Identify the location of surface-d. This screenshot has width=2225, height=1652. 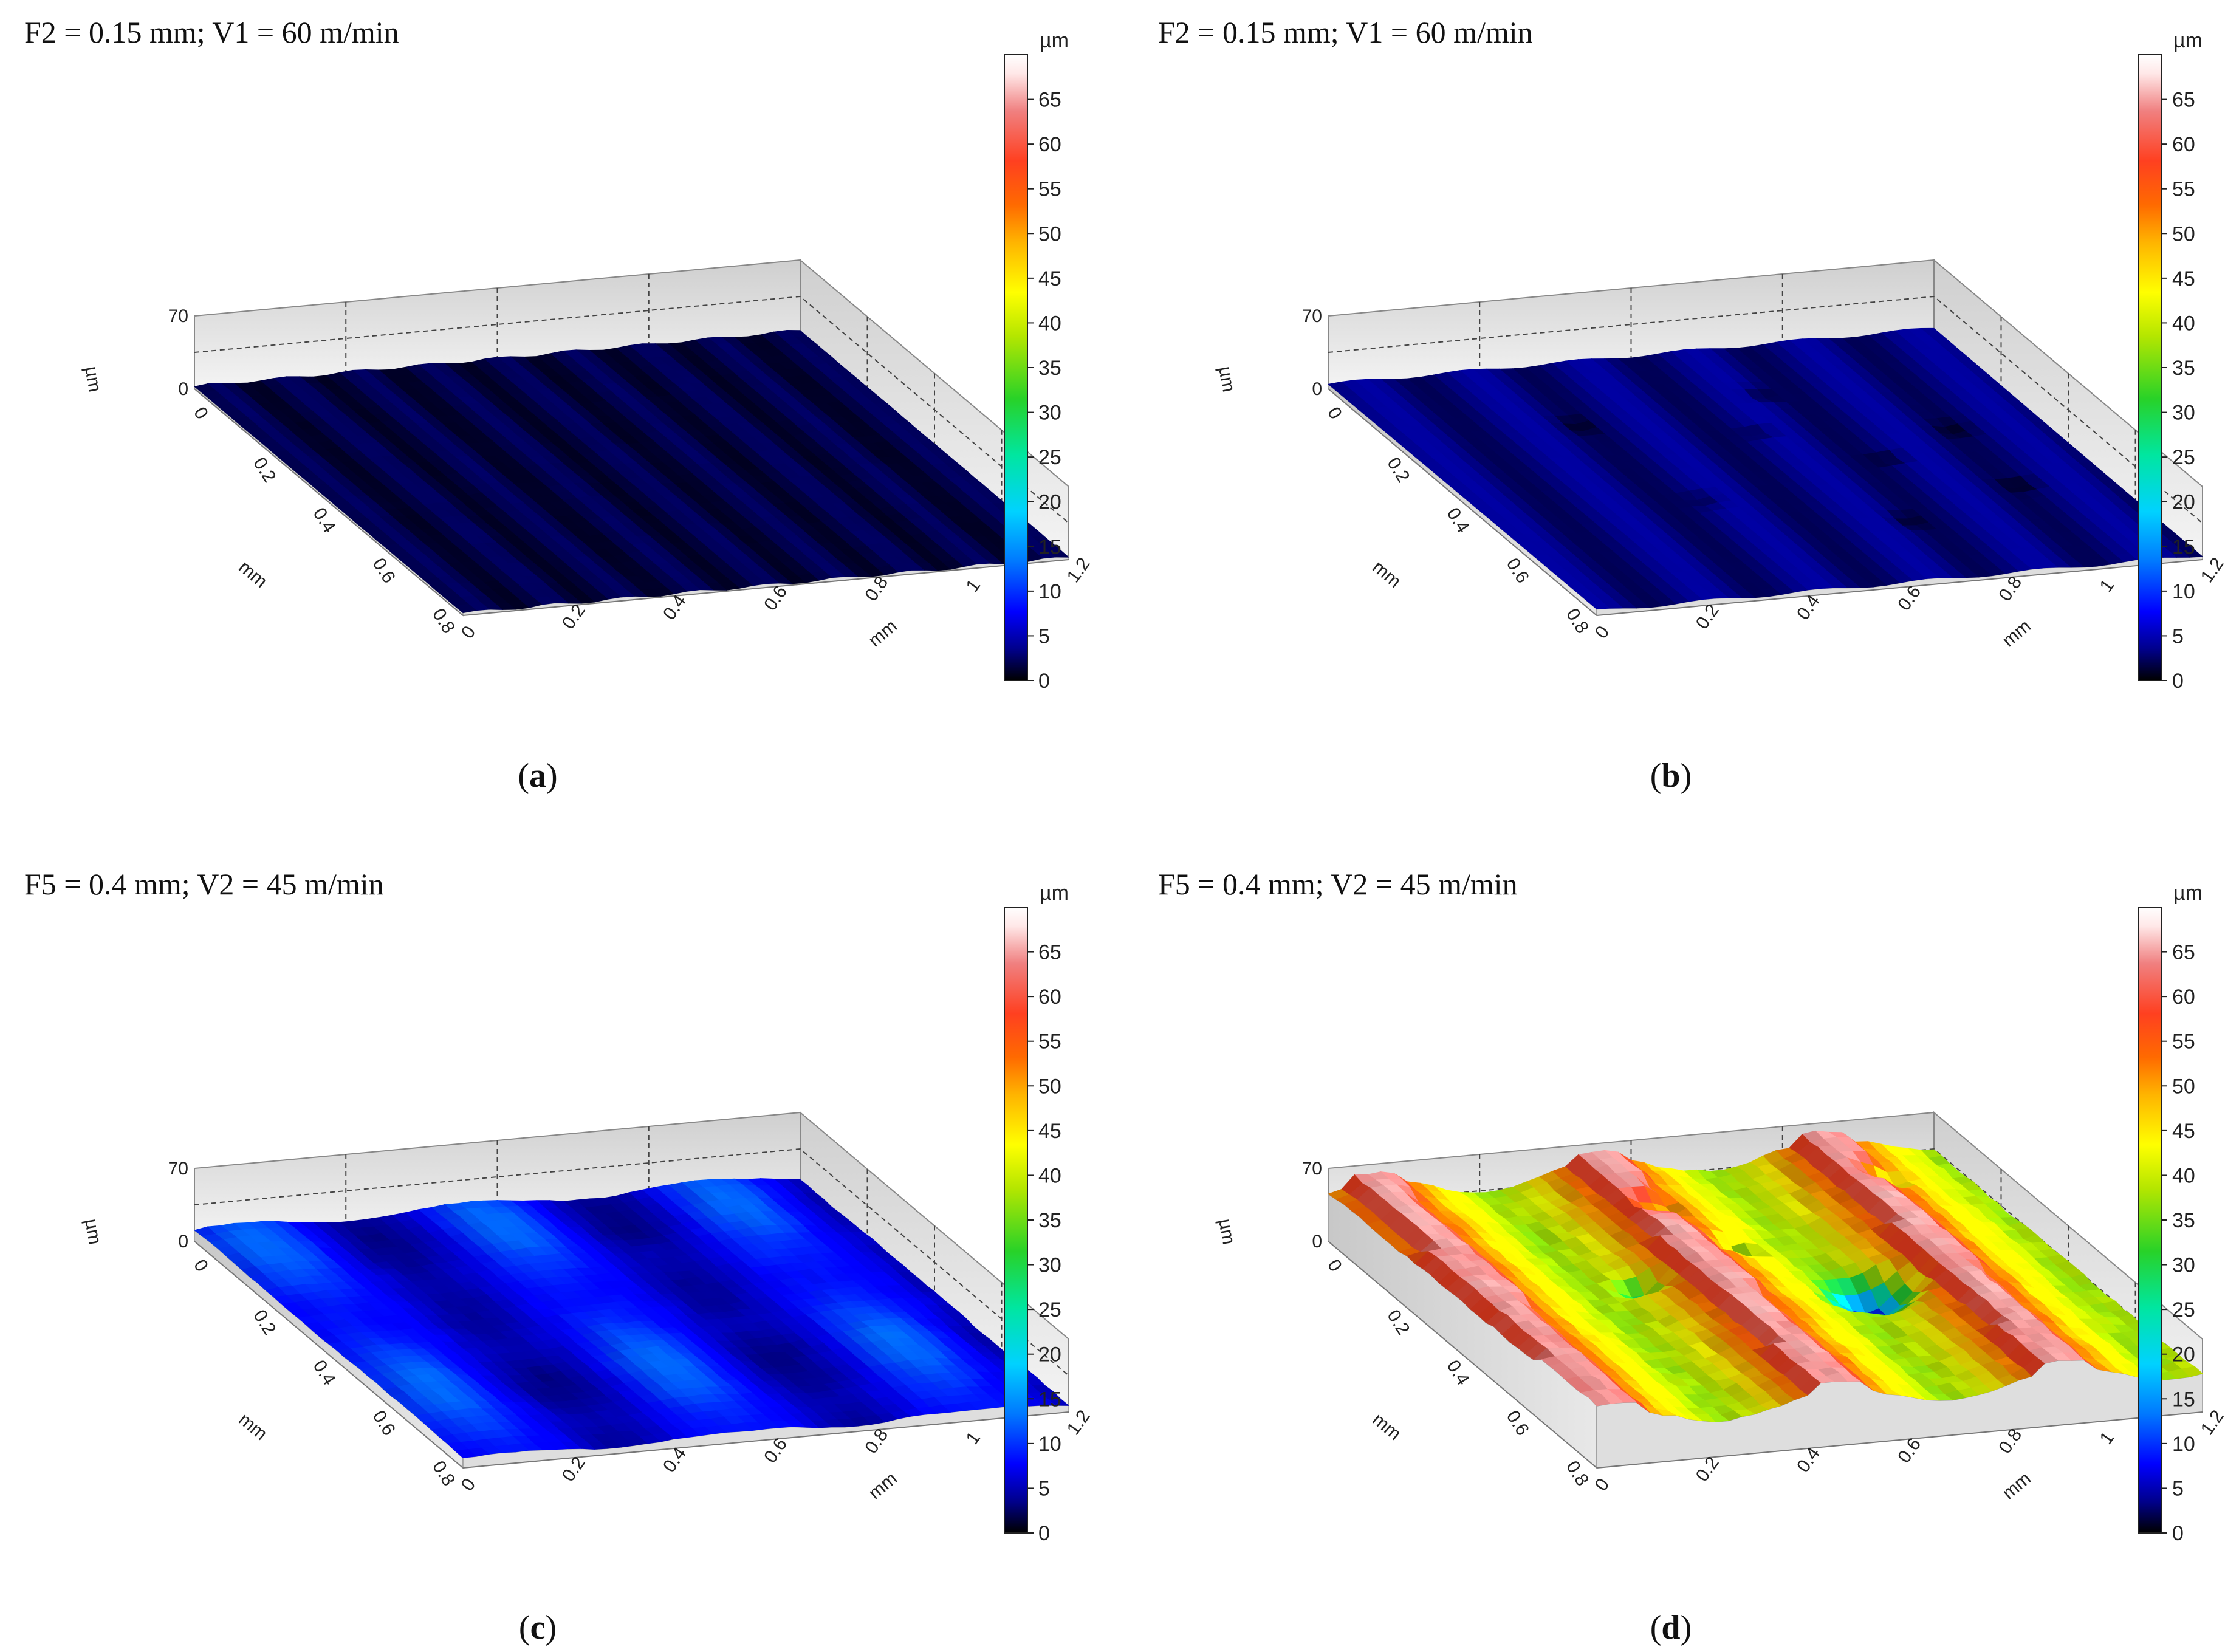
(1765, 1299).